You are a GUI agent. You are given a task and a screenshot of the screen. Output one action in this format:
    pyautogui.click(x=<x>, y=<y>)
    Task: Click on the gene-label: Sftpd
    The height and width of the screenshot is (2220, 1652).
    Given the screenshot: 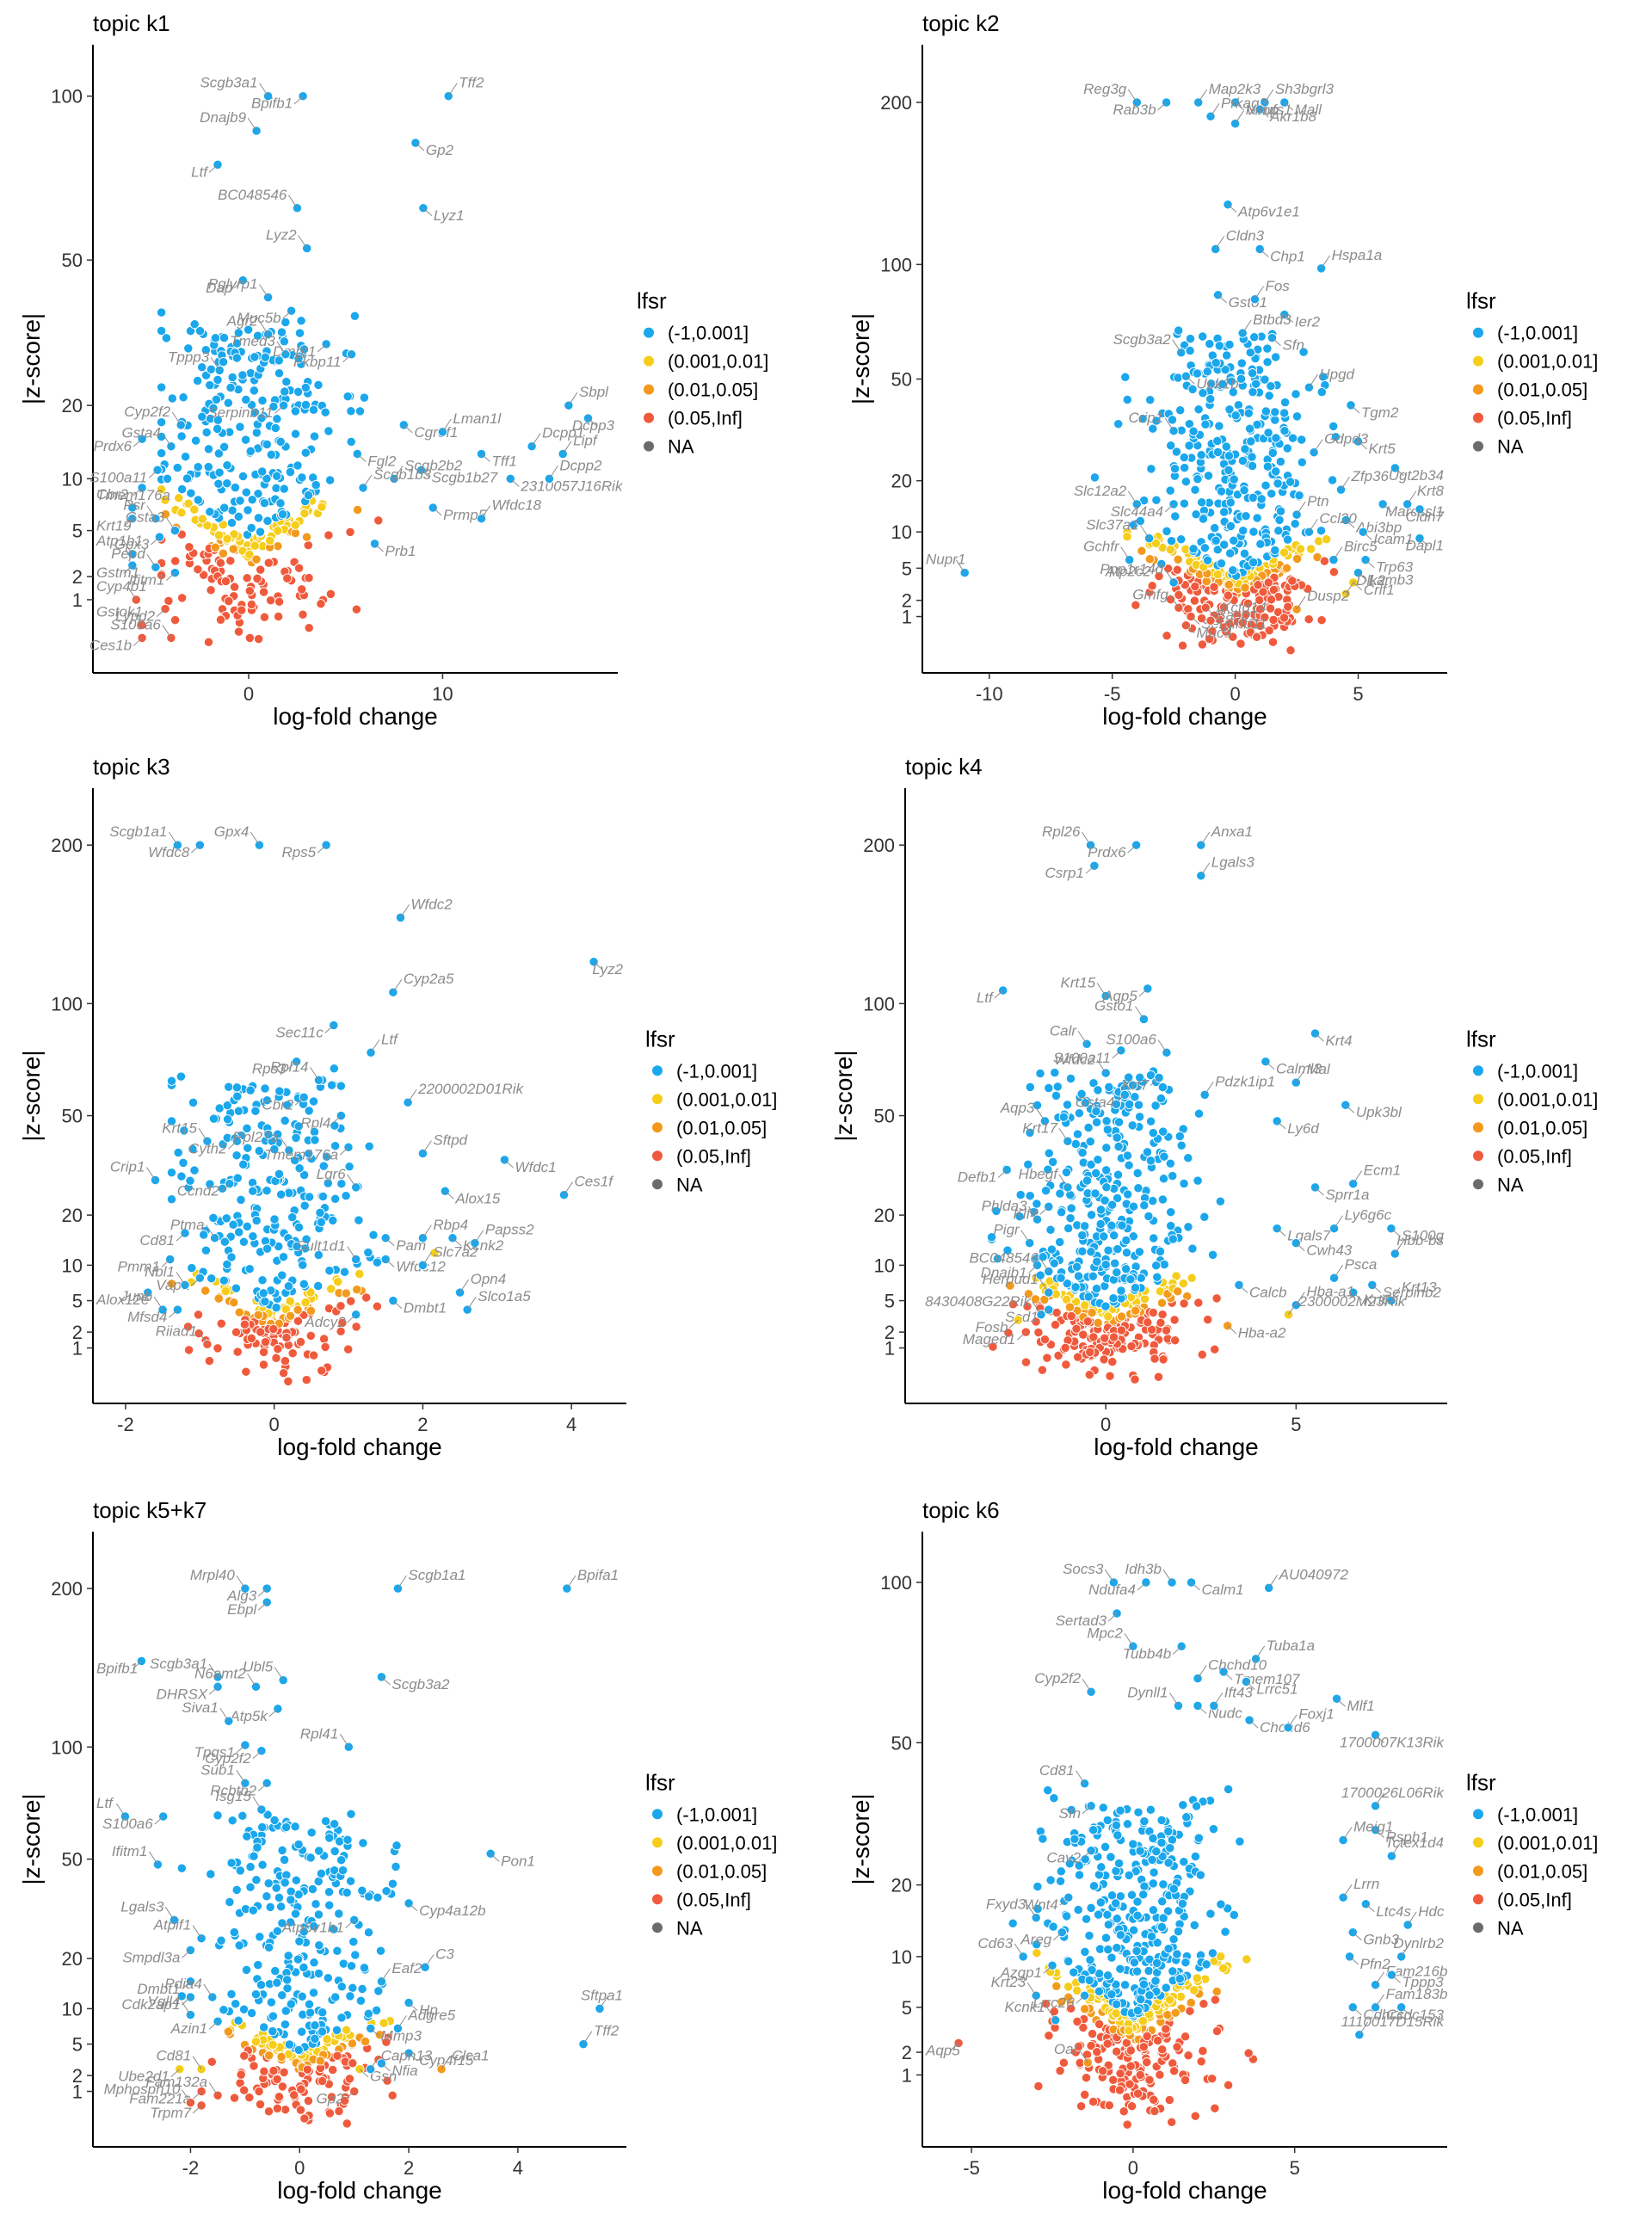 What is the action you would take?
    pyautogui.click(x=450, y=1140)
    